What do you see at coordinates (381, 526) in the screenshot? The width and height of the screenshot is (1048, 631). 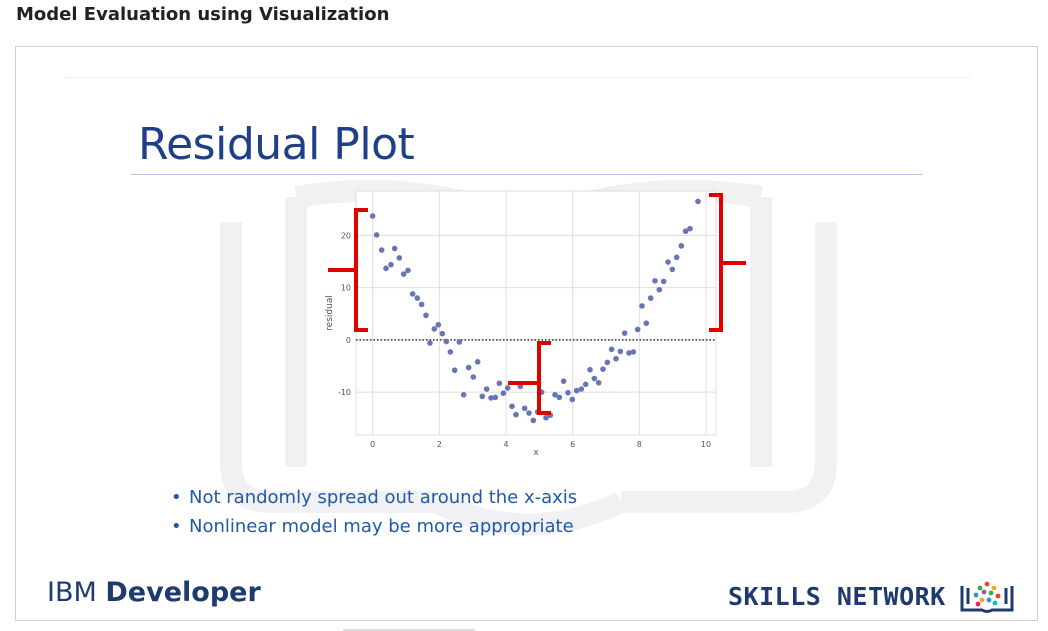 I see `bullet-text: Nonlinear model may be more appropriate` at bounding box center [381, 526].